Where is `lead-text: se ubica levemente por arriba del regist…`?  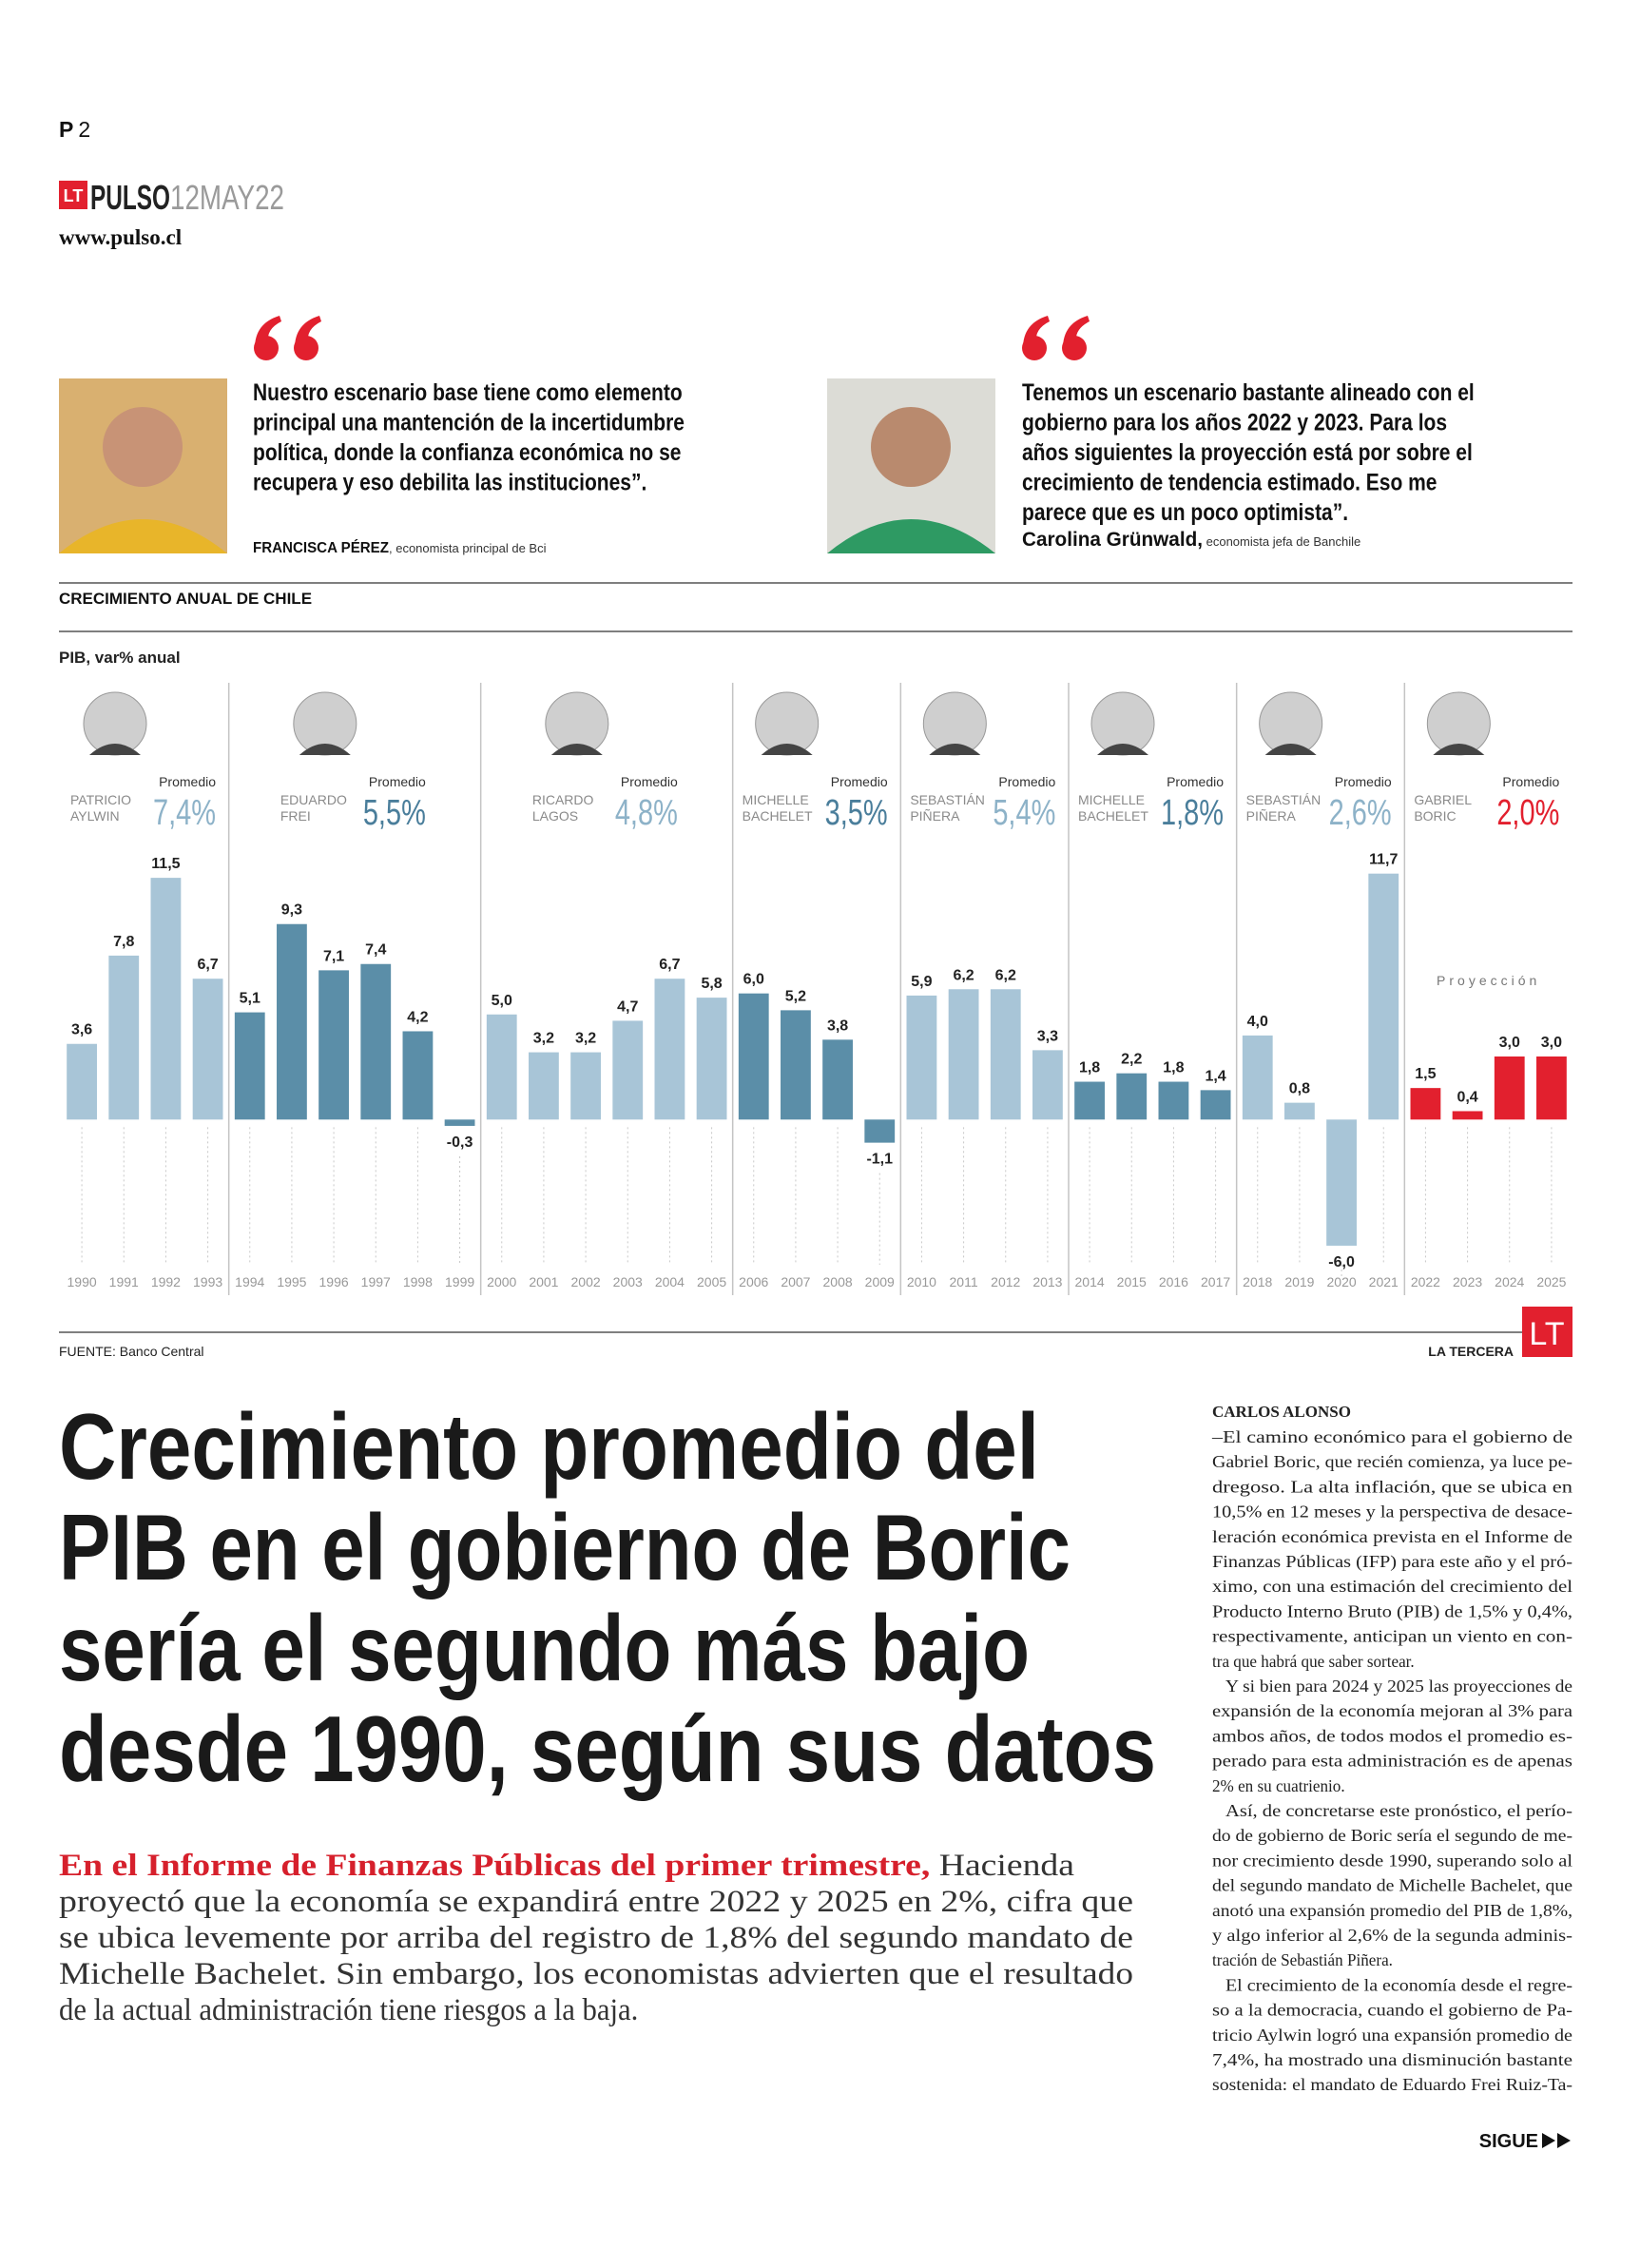
lead-text: se ubica levemente por arriba del regist… is located at coordinates (596, 1938).